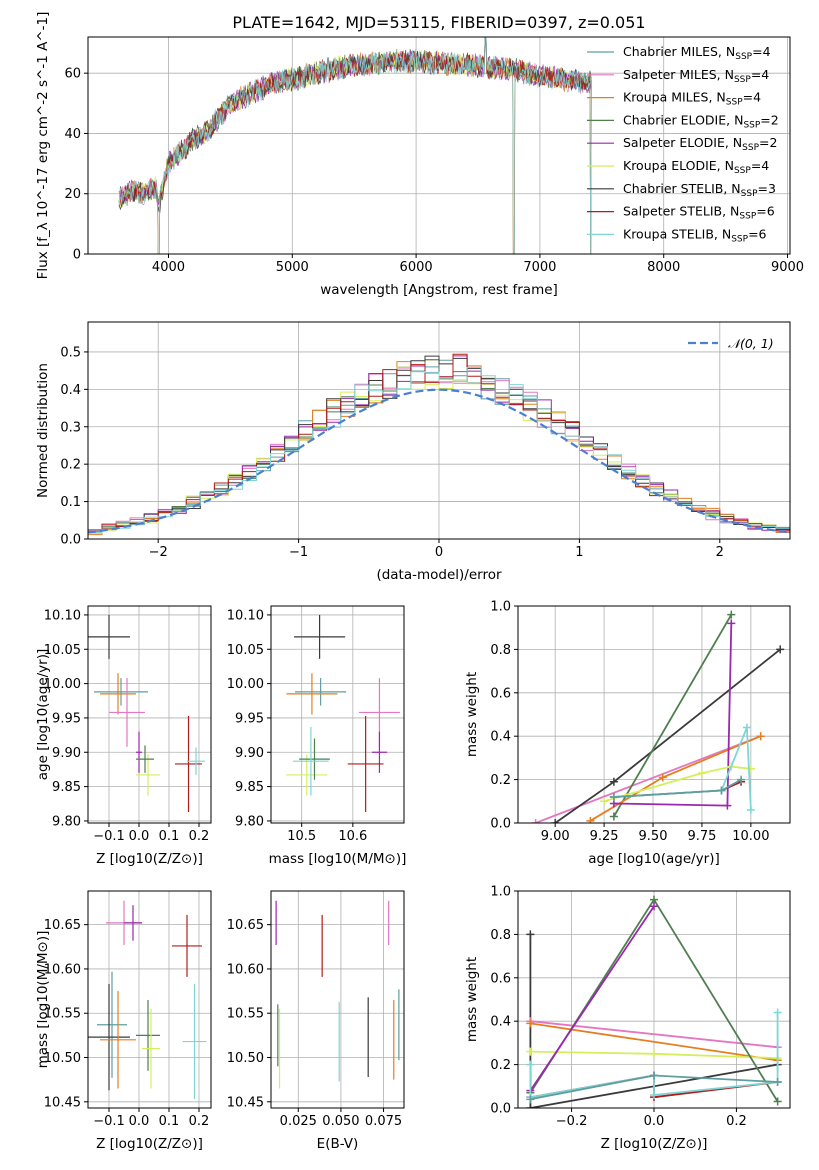 The width and height of the screenshot is (819, 1170). I want to click on x-tick-label: 2, so click(720, 552).